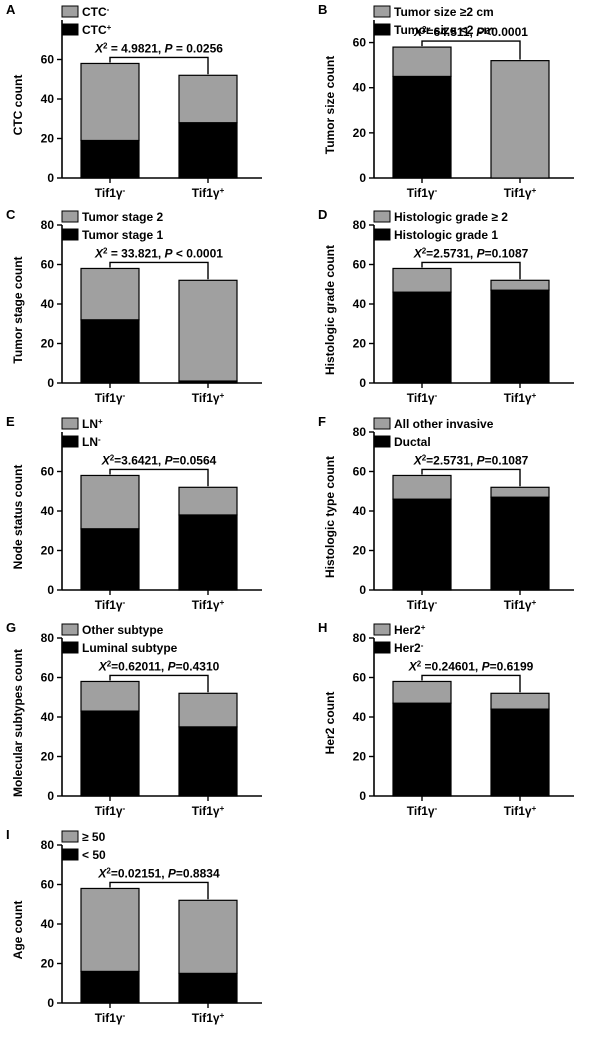  Describe the element at coordinates (18, 517) in the screenshot. I see `y-axis-title: Node status count` at that location.